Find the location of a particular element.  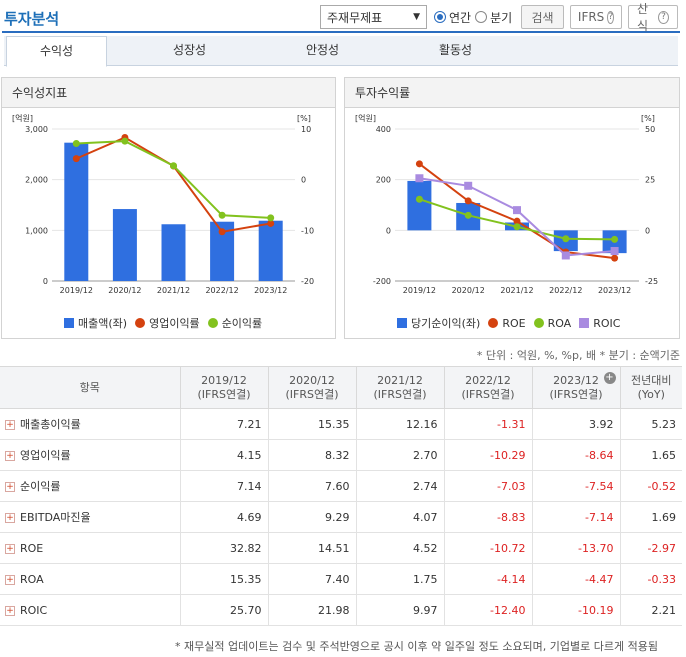

left-tick-label: 200 is located at coordinates (383, 180).